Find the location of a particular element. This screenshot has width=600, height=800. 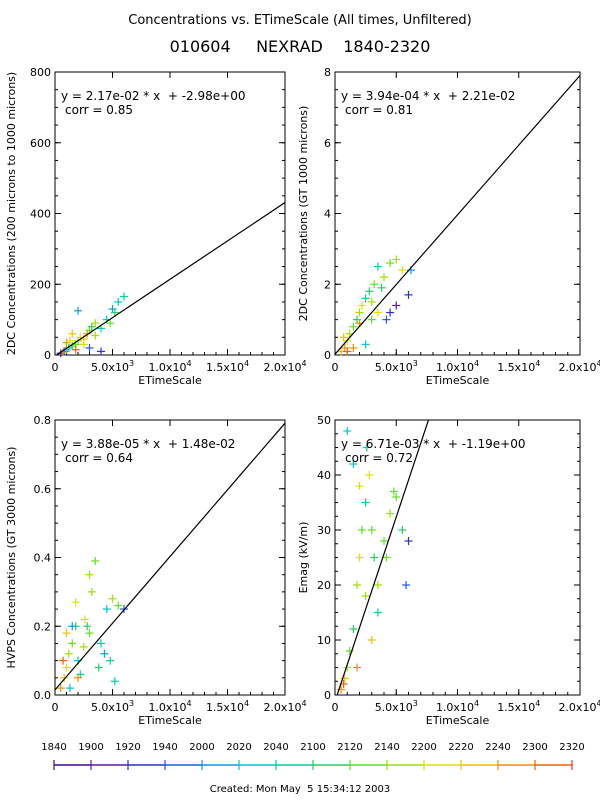

figure-subtitle: 010604 NEXRAD 1840-2320 is located at coordinates (300, 46).